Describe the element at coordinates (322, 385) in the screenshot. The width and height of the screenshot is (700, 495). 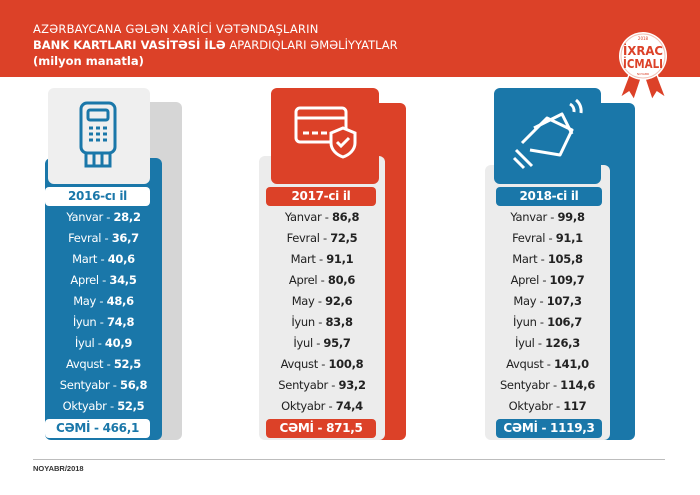
I see `month-row: Sentyabr - 93,2` at that location.